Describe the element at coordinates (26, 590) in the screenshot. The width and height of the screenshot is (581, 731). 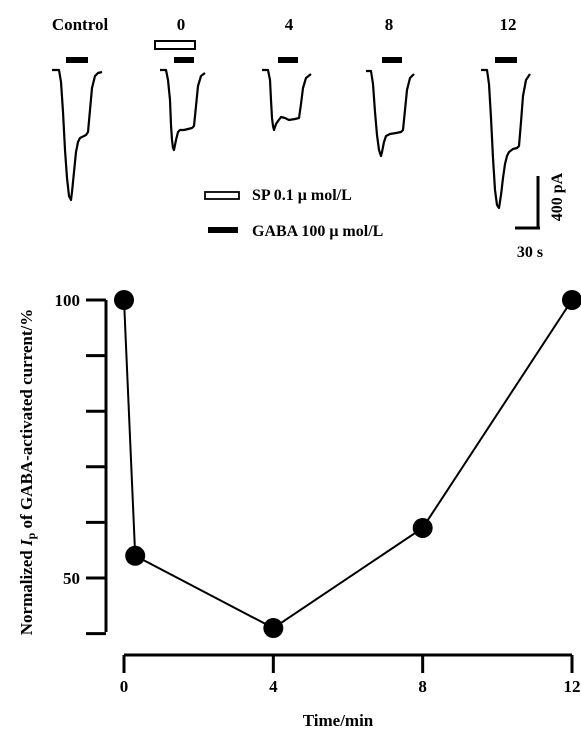
I see `y-axis-label-pre: Normalized` at that location.